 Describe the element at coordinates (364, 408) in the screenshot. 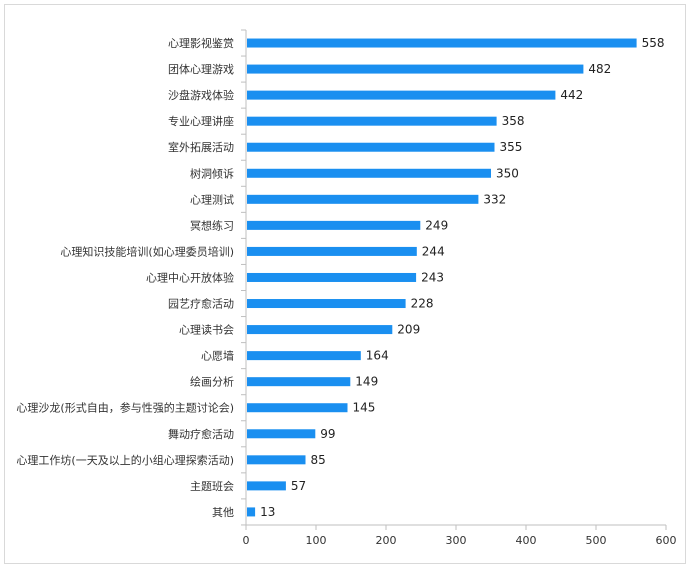

I see `data-label: 145` at that location.